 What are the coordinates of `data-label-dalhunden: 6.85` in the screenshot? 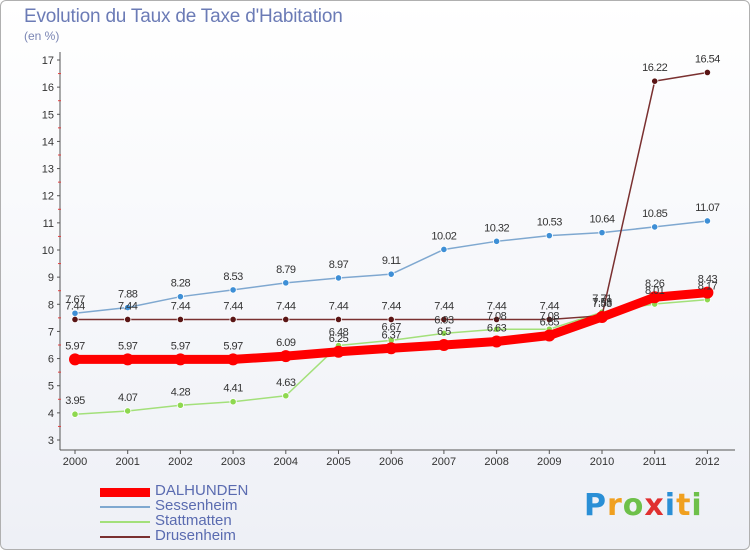 It's located at (550, 323).